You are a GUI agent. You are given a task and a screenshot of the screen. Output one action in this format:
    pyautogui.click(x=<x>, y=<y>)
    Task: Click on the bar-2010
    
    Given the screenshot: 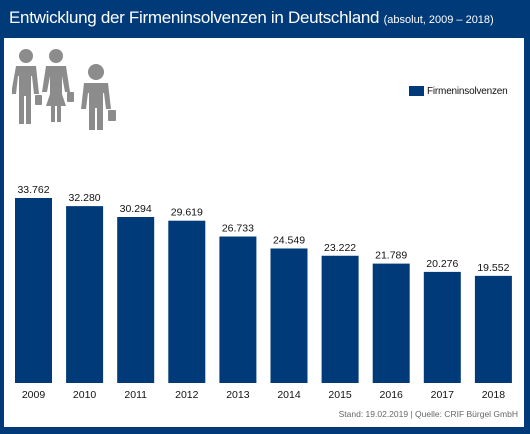 What is the action you would take?
    pyautogui.click(x=85, y=294)
    